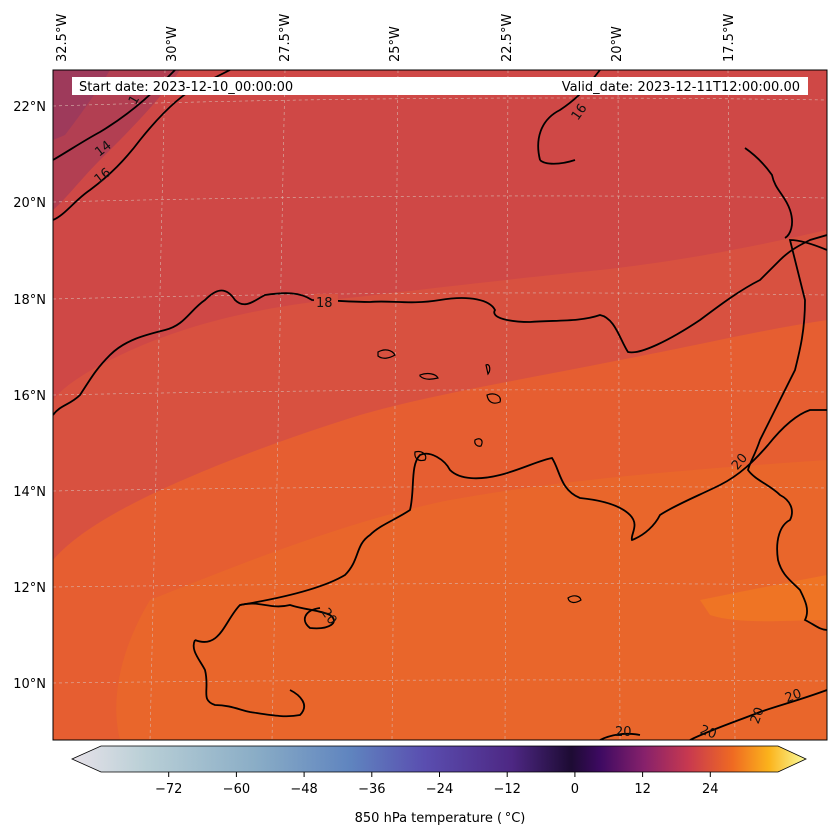 This screenshot has width=837, height=837. Describe the element at coordinates (29, 684) in the screenshot. I see `lat-label: 10°N` at that location.